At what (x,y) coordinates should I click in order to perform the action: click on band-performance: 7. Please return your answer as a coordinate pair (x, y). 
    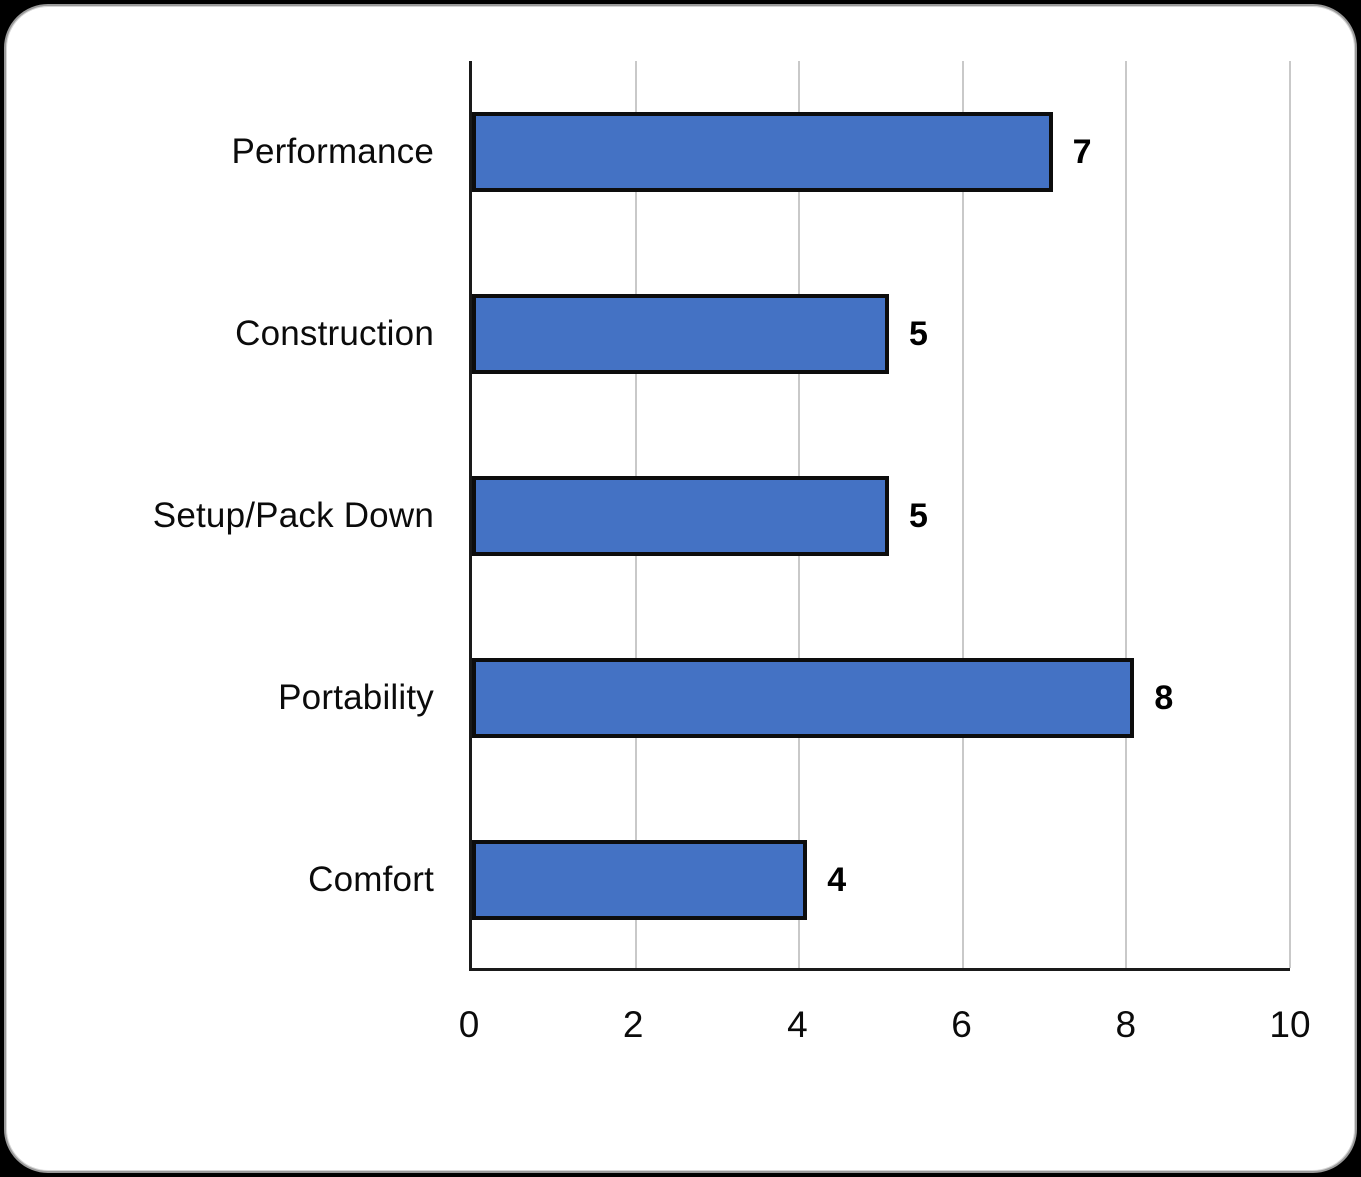
    Looking at the image, I should click on (881, 152).